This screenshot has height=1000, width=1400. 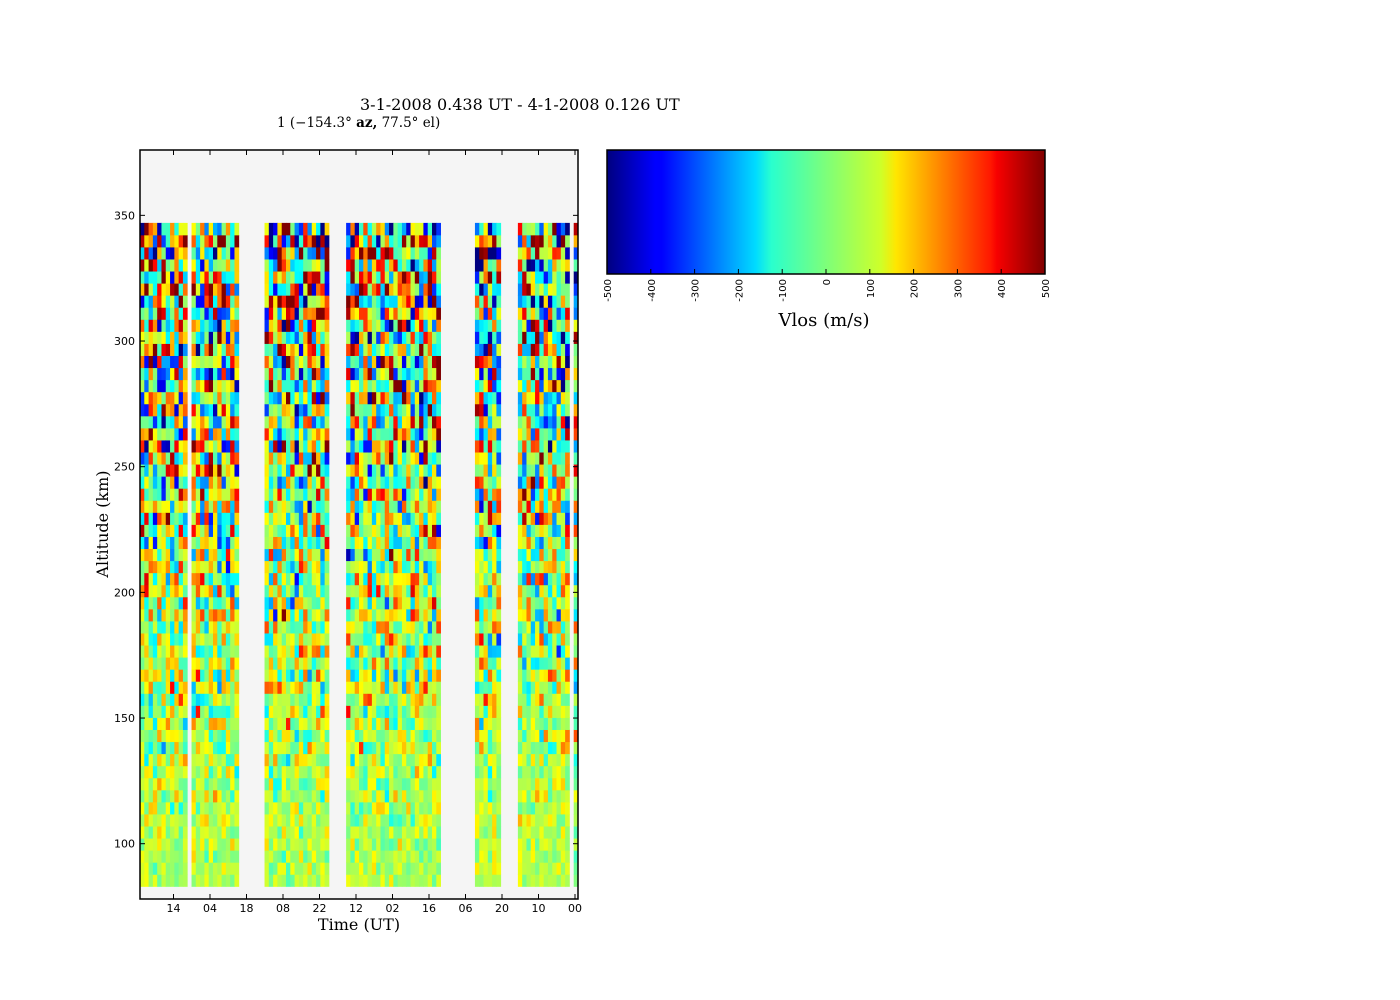 I want to click on x-tick-label: 02, so click(x=393, y=908).